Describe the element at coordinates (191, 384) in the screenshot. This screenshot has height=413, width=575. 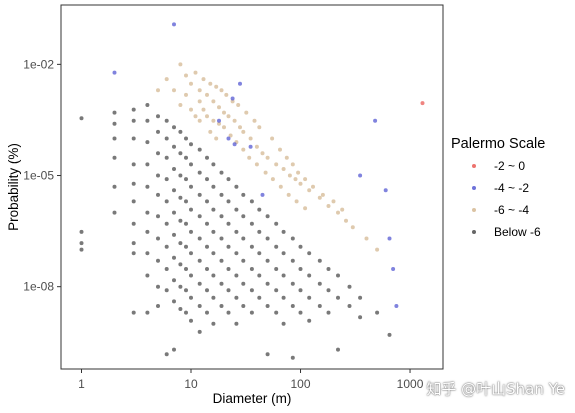
I see `x-tick-label: 10` at that location.